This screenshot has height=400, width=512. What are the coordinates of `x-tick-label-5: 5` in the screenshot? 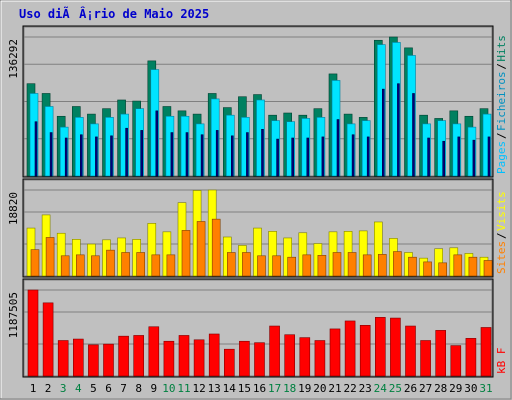 It's located at (93, 388).